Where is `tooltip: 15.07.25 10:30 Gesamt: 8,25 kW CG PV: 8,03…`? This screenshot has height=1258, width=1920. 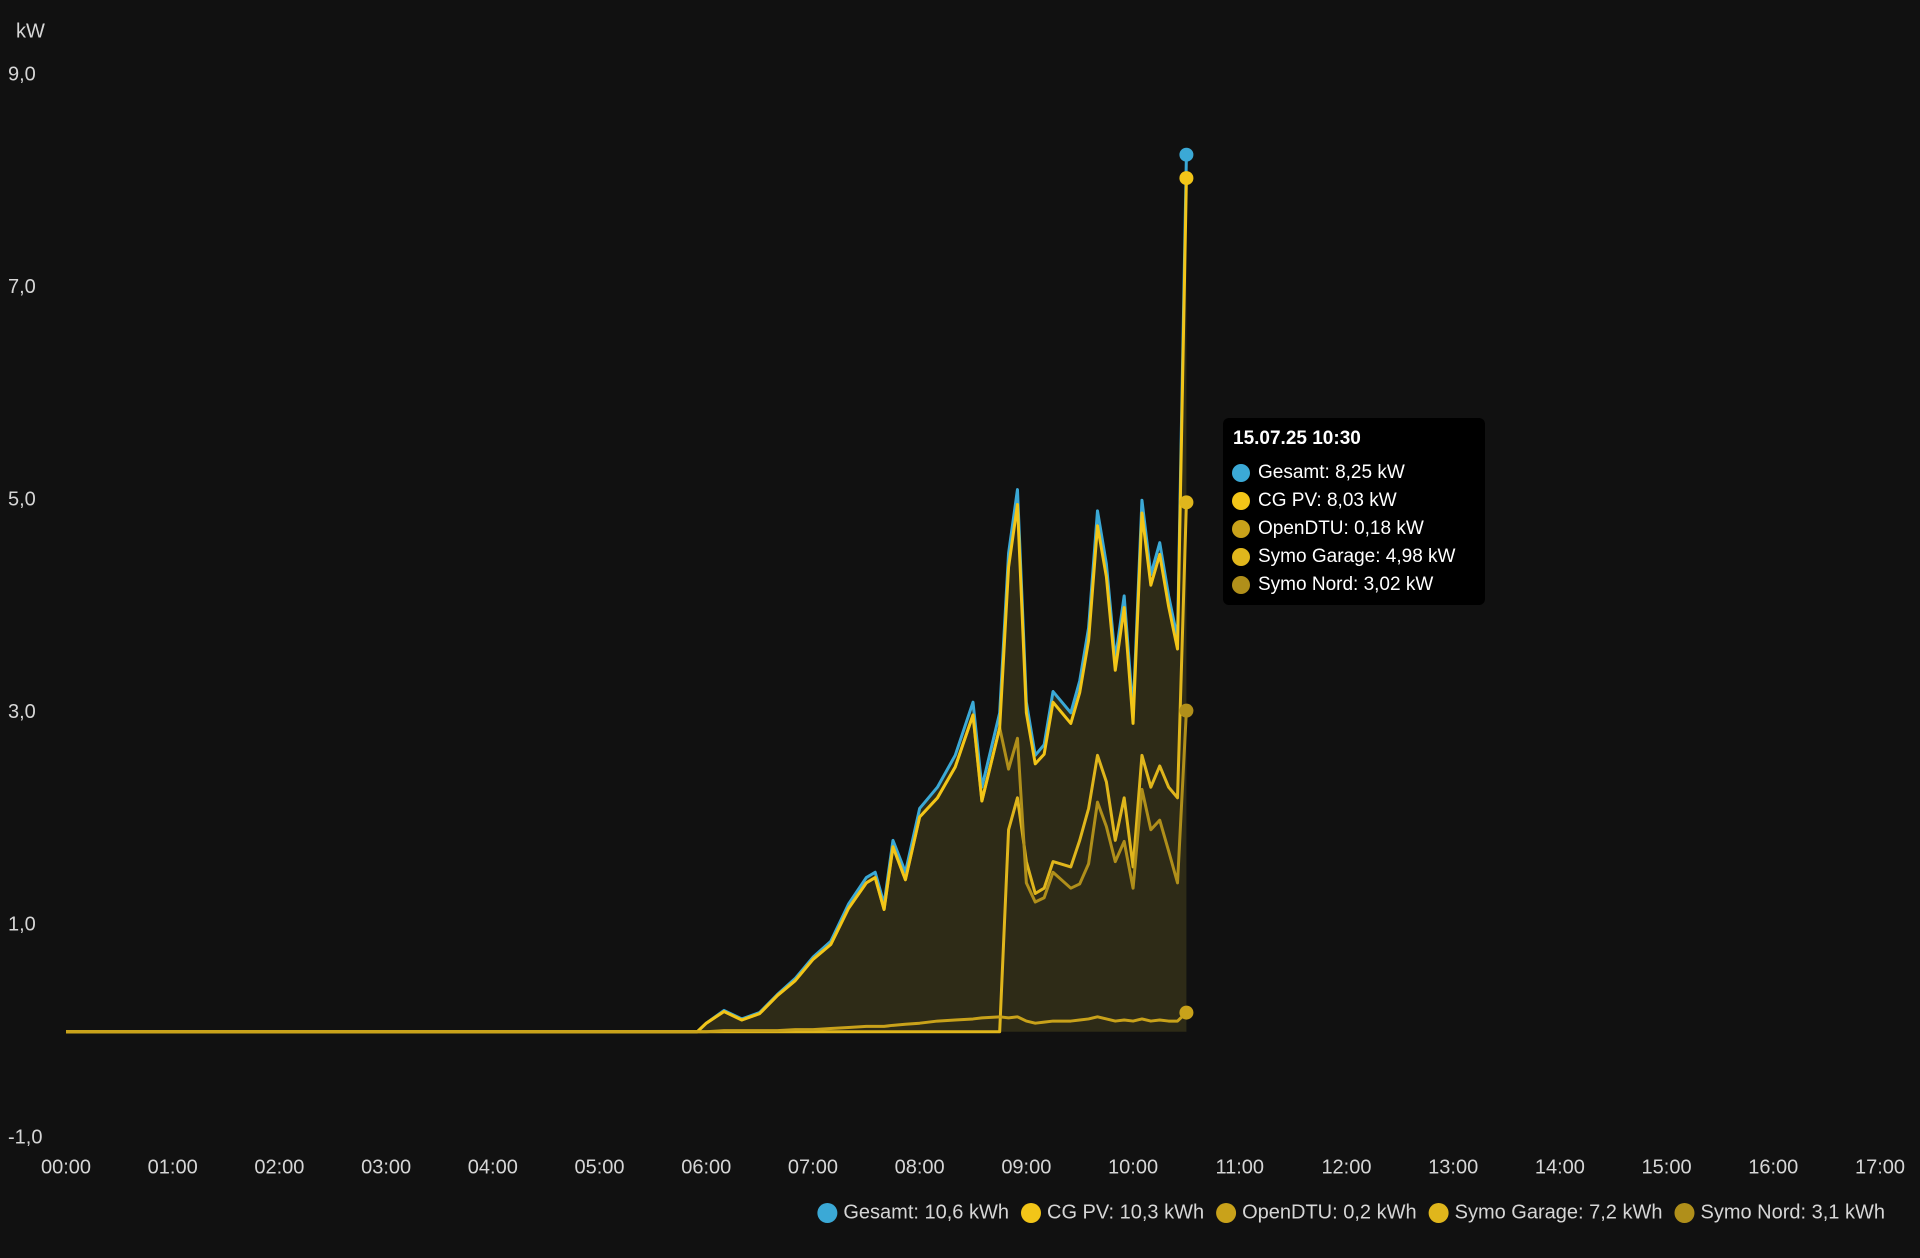
tooltip: 15.07.25 10:30 Gesamt: 8,25 kW CG PV: 8,03… is located at coordinates (1354, 511).